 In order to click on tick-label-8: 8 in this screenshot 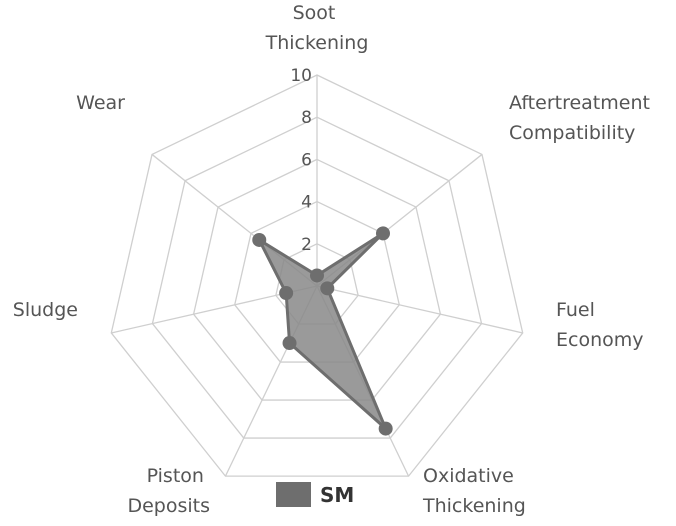, I will do `click(306, 118)`.